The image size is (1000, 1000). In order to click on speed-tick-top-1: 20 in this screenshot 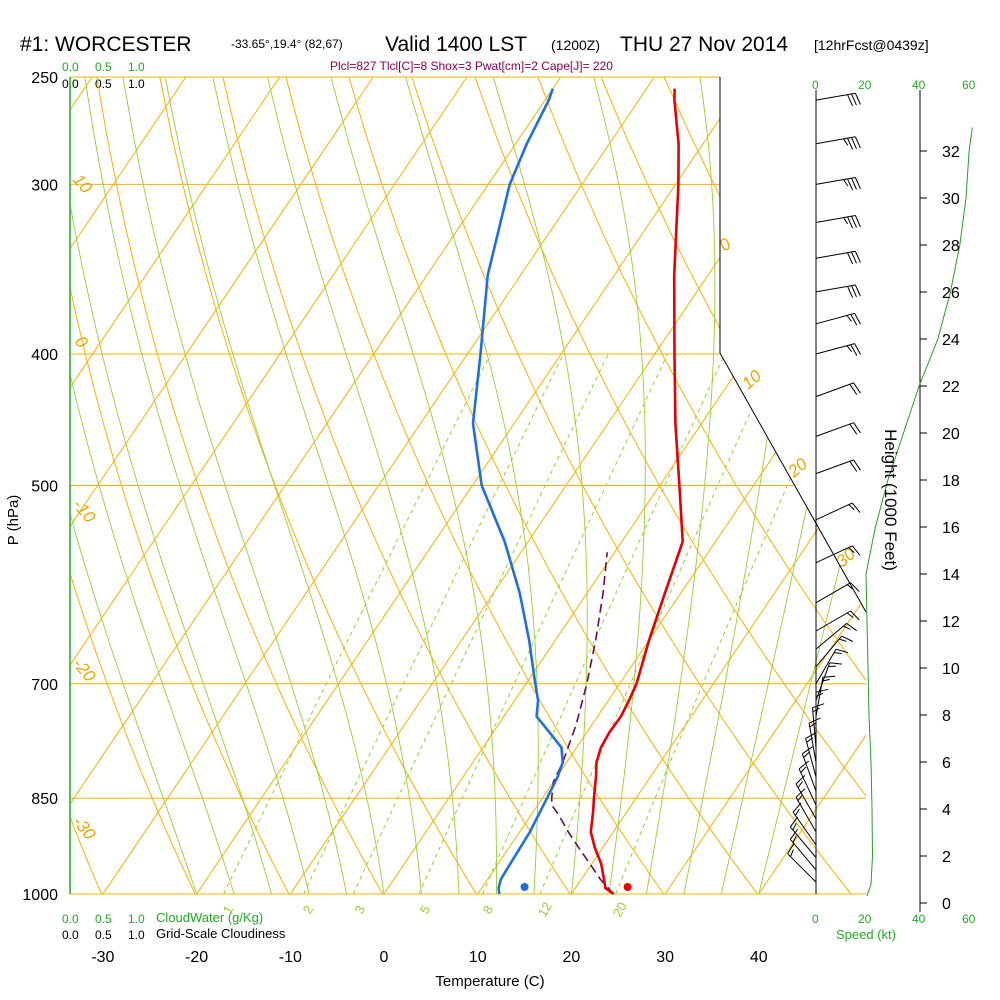, I will do `click(865, 85)`.